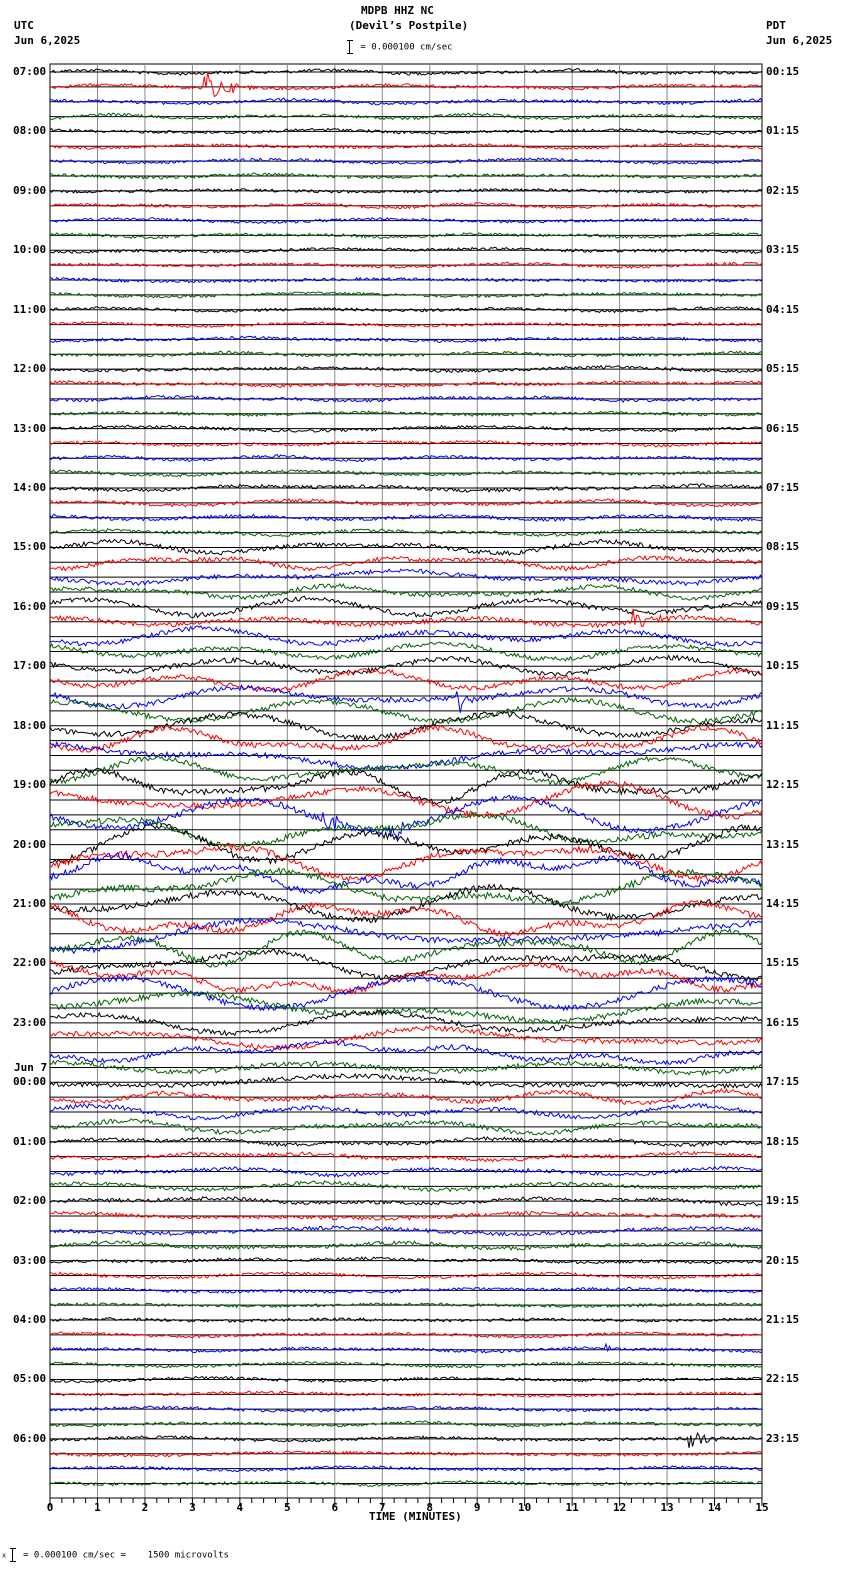  Describe the element at coordinates (619, 1507) in the screenshot. I see `x-tick-label: 12` at that location.